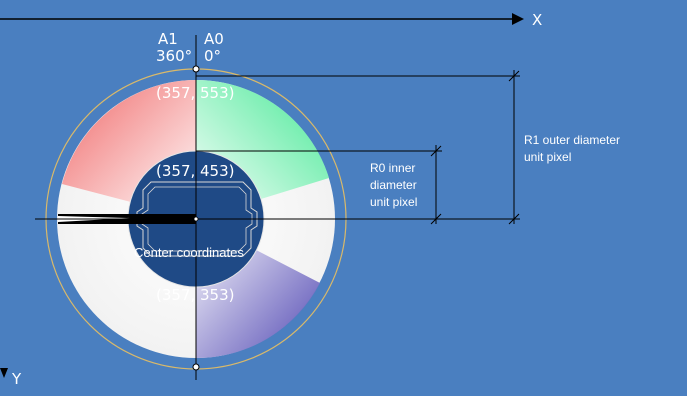 The width and height of the screenshot is (687, 396). Describe the element at coordinates (514, 76) in the screenshot. I see `r1-tick-top` at that location.